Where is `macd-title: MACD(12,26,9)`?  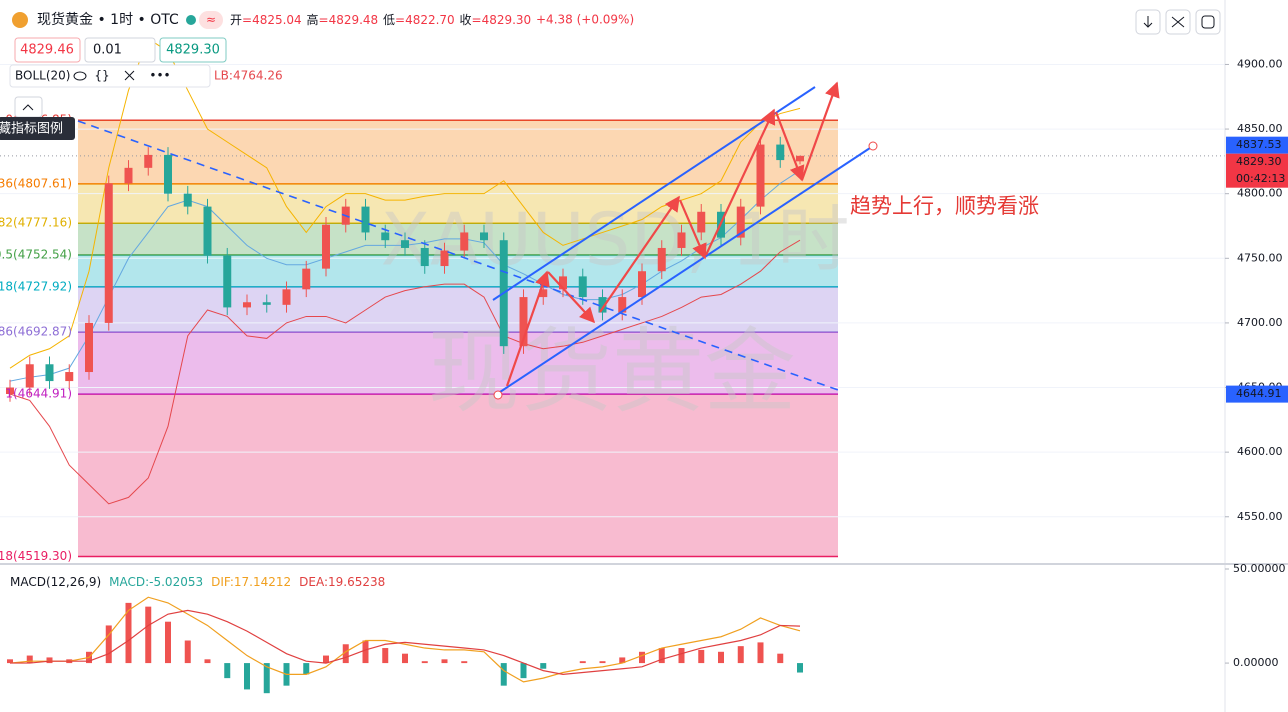
macd-title: MACD(12,26,9) is located at coordinates (55, 582).